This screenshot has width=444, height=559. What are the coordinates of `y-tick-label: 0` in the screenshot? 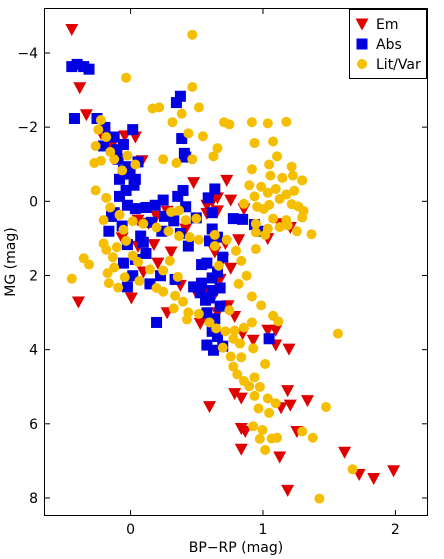 It's located at (33, 202).